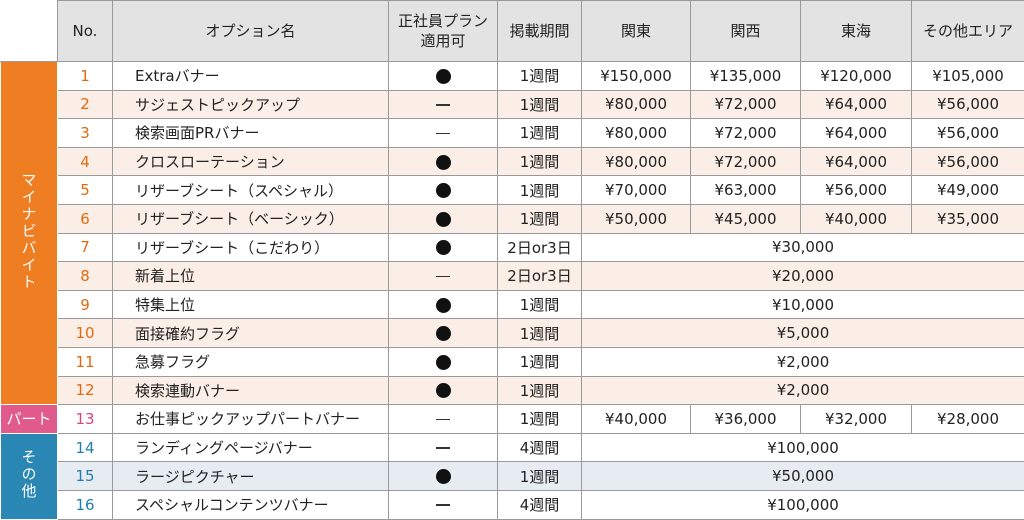 The height and width of the screenshot is (520, 1024). What do you see at coordinates (251, 161) in the screenshot?
I see `option-name: クロスローテーション` at bounding box center [251, 161].